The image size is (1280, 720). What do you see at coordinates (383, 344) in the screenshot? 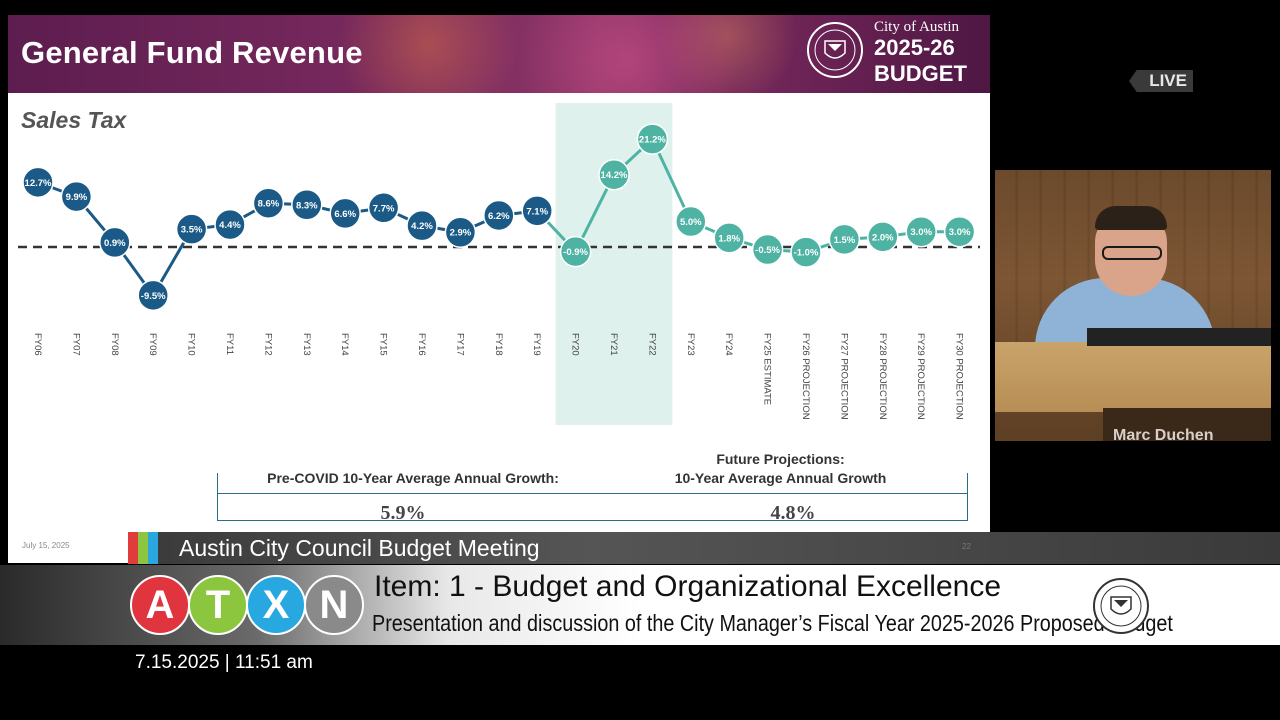
I see `x-tick-label: FY15` at bounding box center [383, 344].